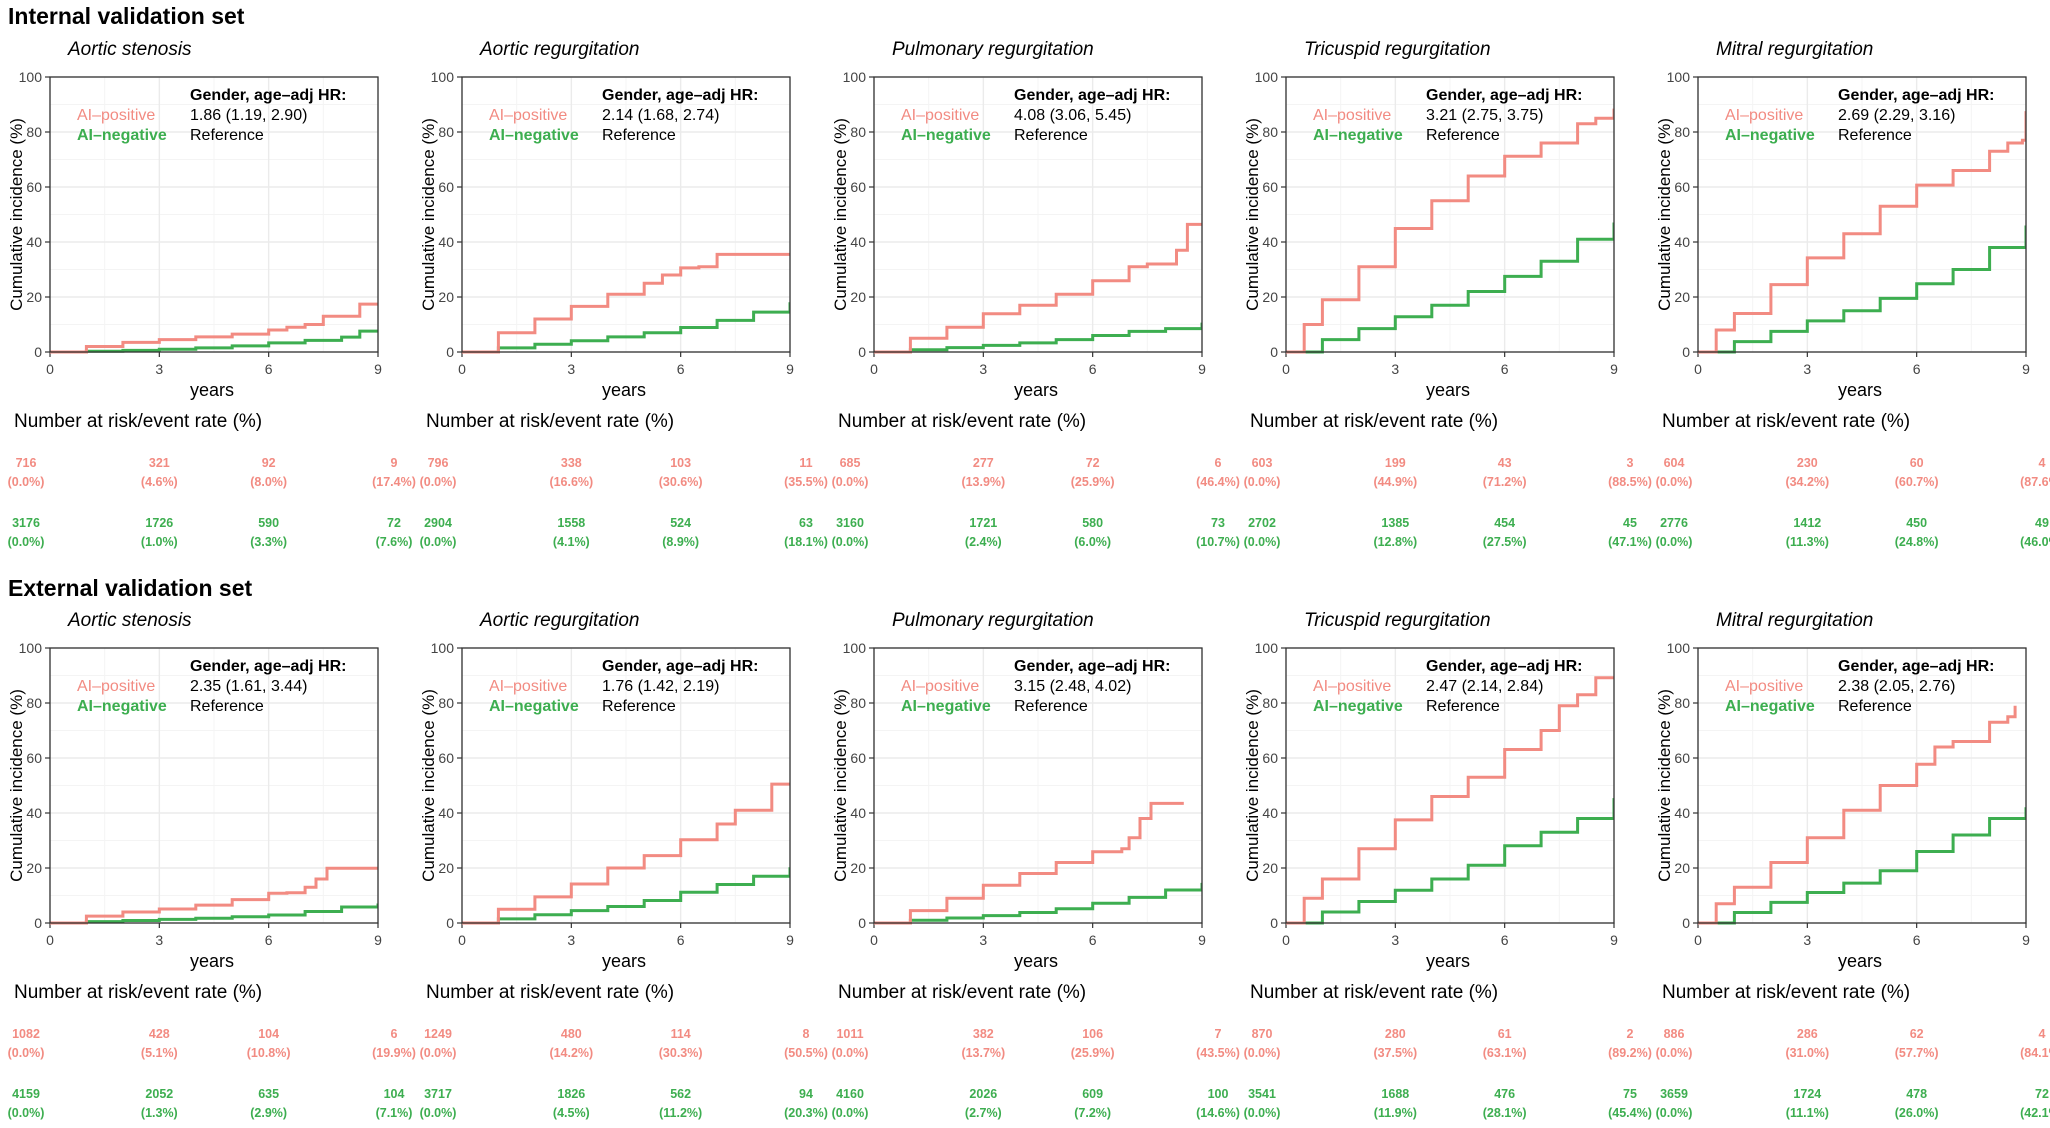 This screenshot has height=1128, width=2050. I want to click on y-tick-label: 20, so click(1682, 868).